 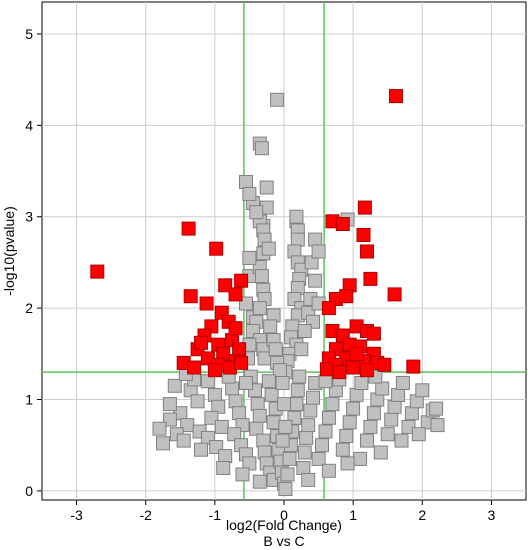 What do you see at coordinates (9, 251) in the screenshot?
I see `y-axis-title: -log10(pvalue)` at bounding box center [9, 251].